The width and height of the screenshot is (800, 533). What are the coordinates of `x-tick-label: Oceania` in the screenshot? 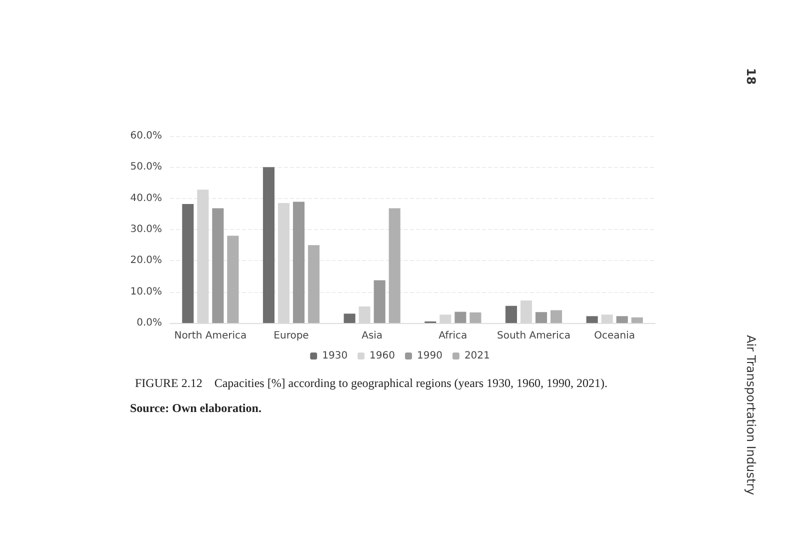 It's located at (615, 336).